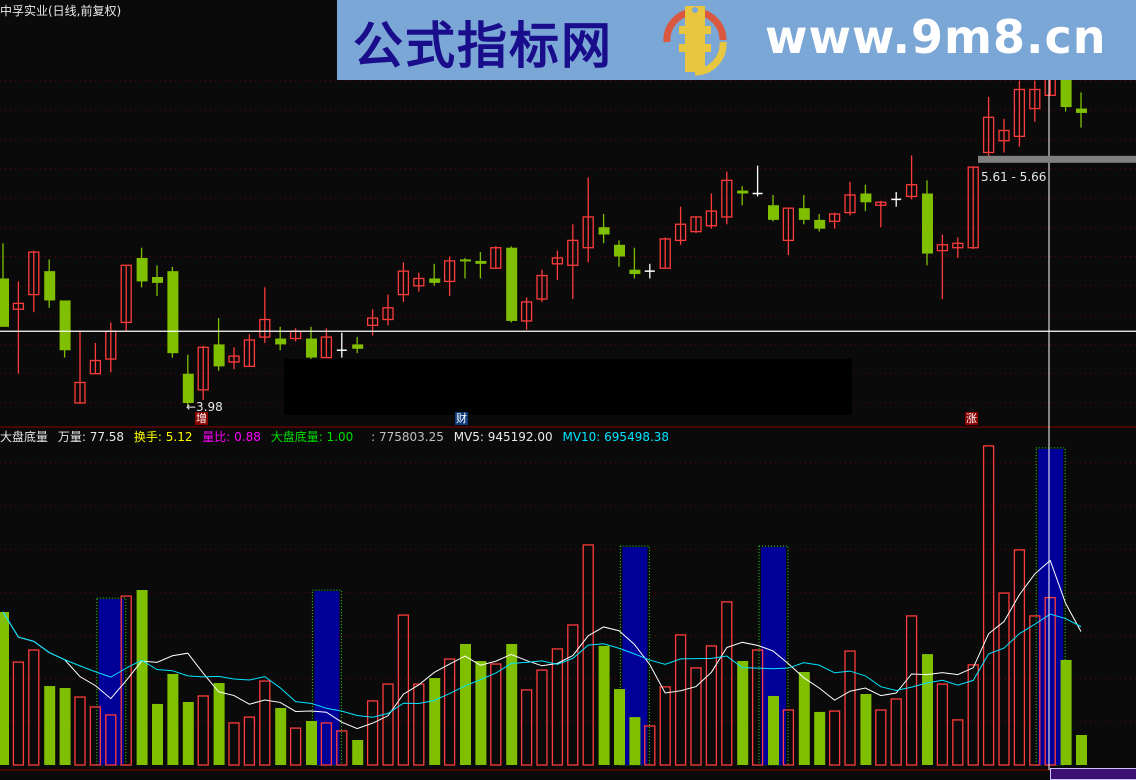 The width and height of the screenshot is (1136, 780). Describe the element at coordinates (568, 387) in the screenshot. I see `overlay-panel` at that location.